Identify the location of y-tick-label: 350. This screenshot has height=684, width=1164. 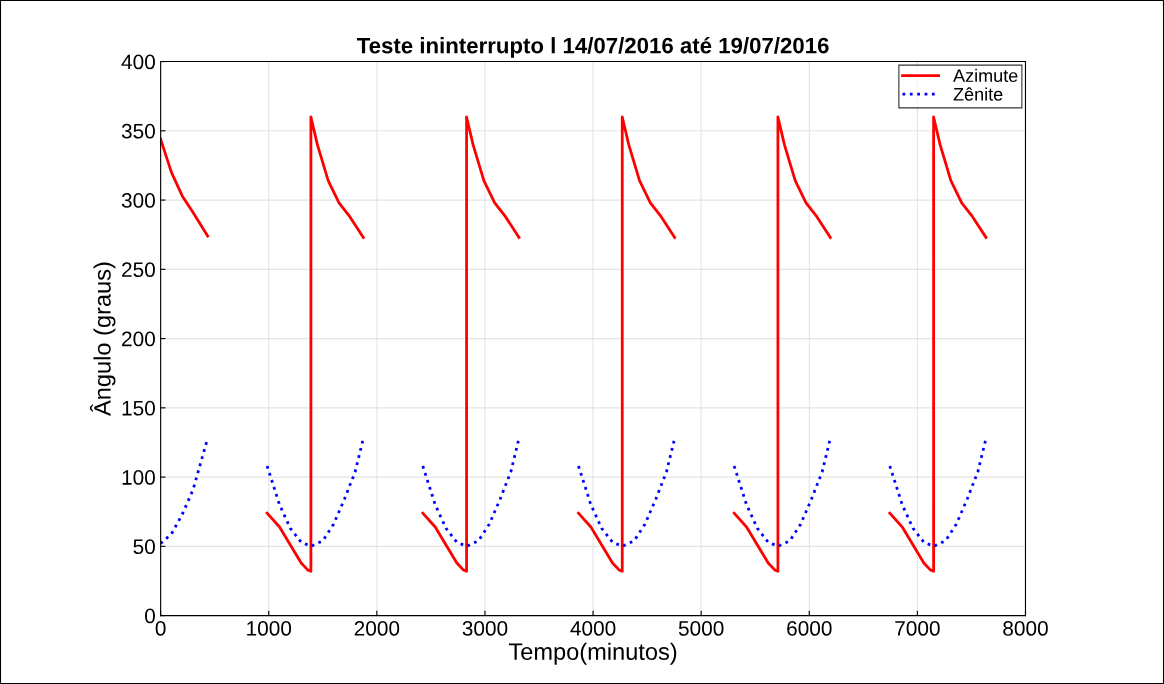
(138, 131).